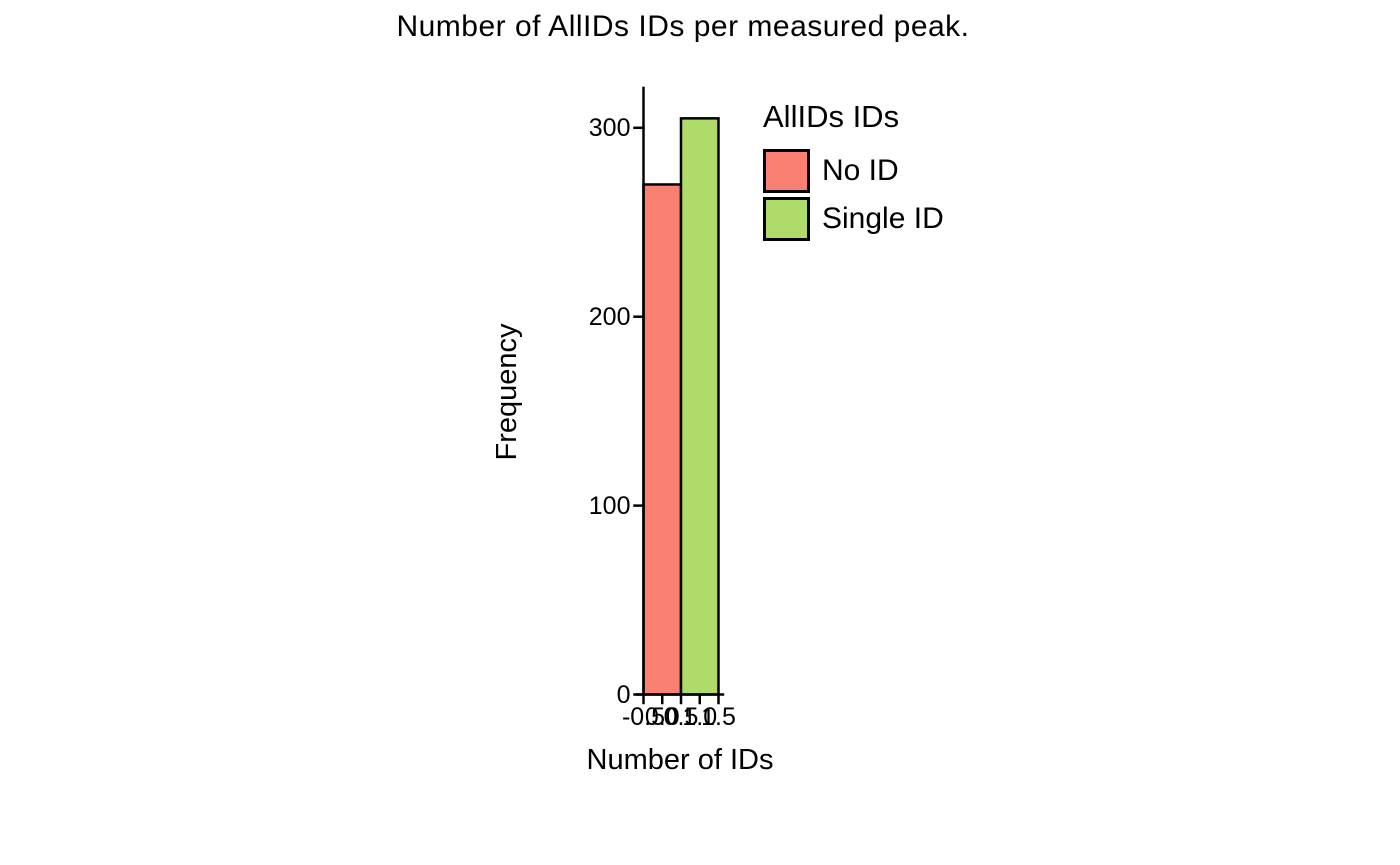 The width and height of the screenshot is (1400, 865). I want to click on chart-title: Number of AllIDs IDs per measured peak., so click(683, 26).